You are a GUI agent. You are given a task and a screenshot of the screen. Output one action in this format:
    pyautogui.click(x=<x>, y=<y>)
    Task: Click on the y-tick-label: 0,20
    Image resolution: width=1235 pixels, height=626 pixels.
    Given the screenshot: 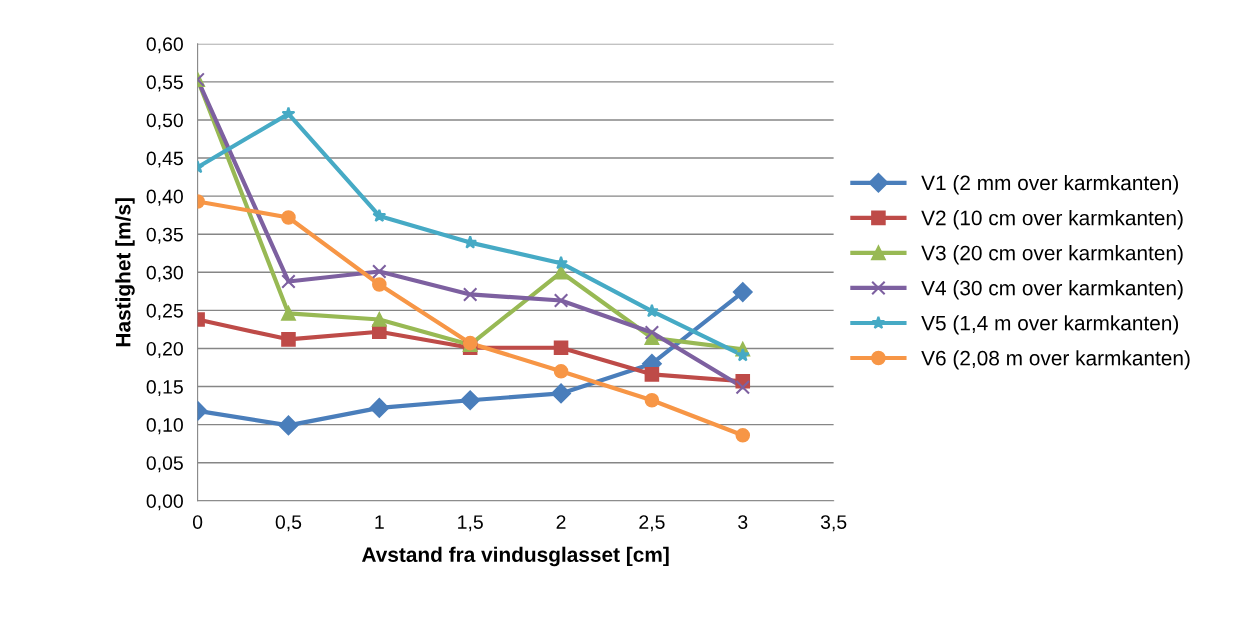 What is the action you would take?
    pyautogui.click(x=164, y=350)
    